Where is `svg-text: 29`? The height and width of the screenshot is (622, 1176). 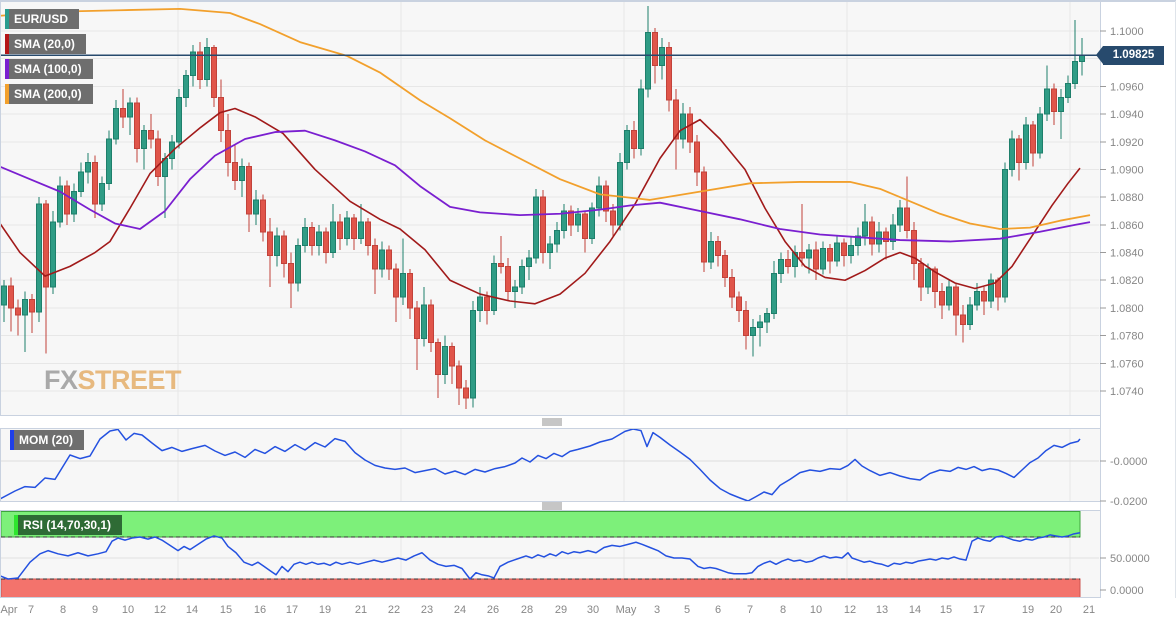 svg-text: 29 is located at coordinates (561, 610).